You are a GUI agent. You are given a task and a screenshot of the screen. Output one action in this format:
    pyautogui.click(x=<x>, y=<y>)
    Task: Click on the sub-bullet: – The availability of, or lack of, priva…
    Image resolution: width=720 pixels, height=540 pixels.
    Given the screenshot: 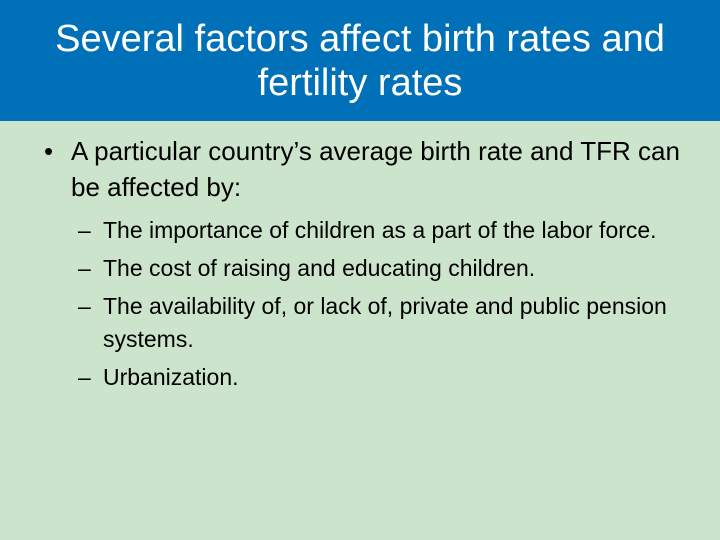 What is the action you would take?
    pyautogui.click(x=378, y=323)
    